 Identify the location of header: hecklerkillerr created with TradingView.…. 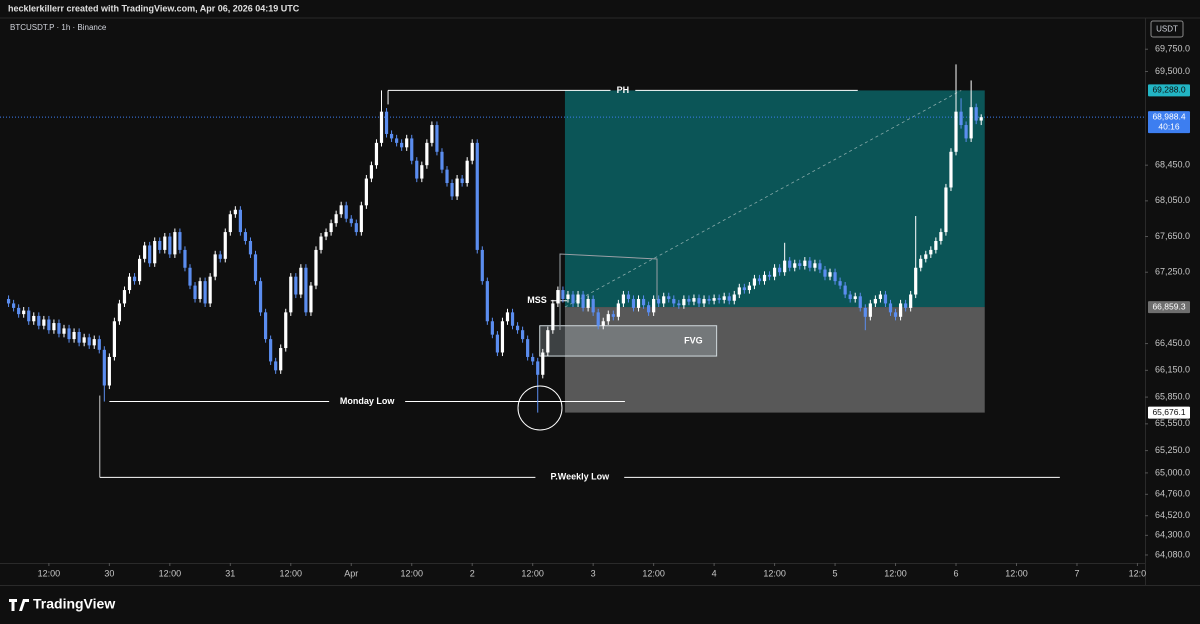
(154, 8).